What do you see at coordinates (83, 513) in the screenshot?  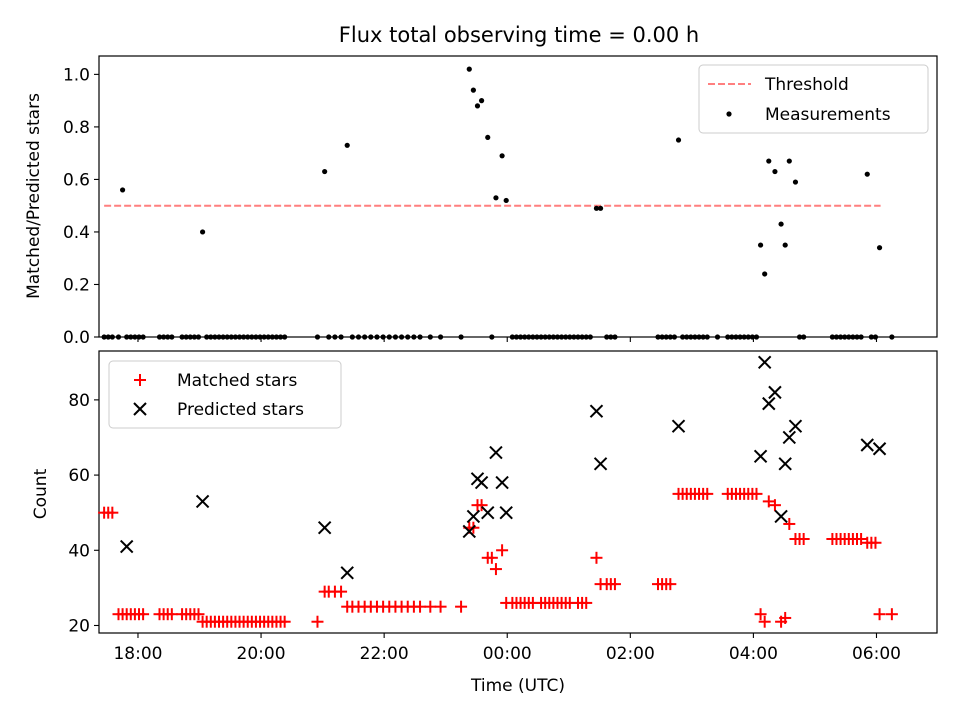 I see `bottom-y-ticks: 20 40 60 80` at bounding box center [83, 513].